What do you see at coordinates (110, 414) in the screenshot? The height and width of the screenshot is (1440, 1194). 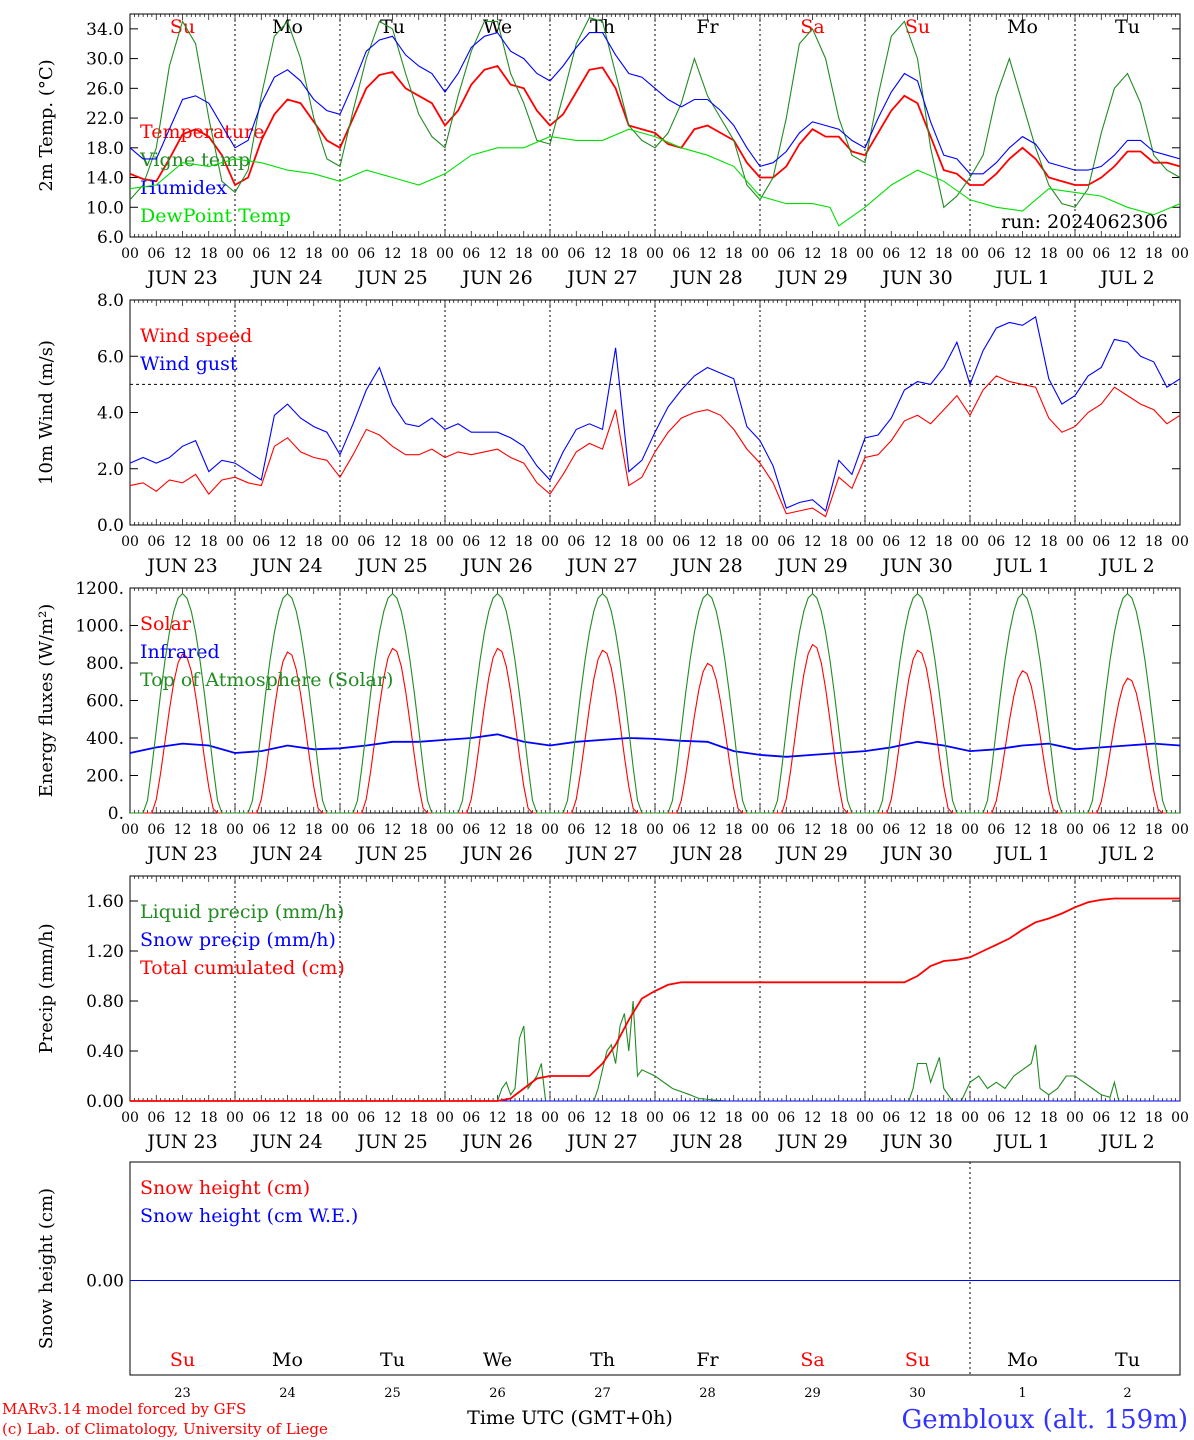 I see `y-tick-label: 4.0` at bounding box center [110, 414].